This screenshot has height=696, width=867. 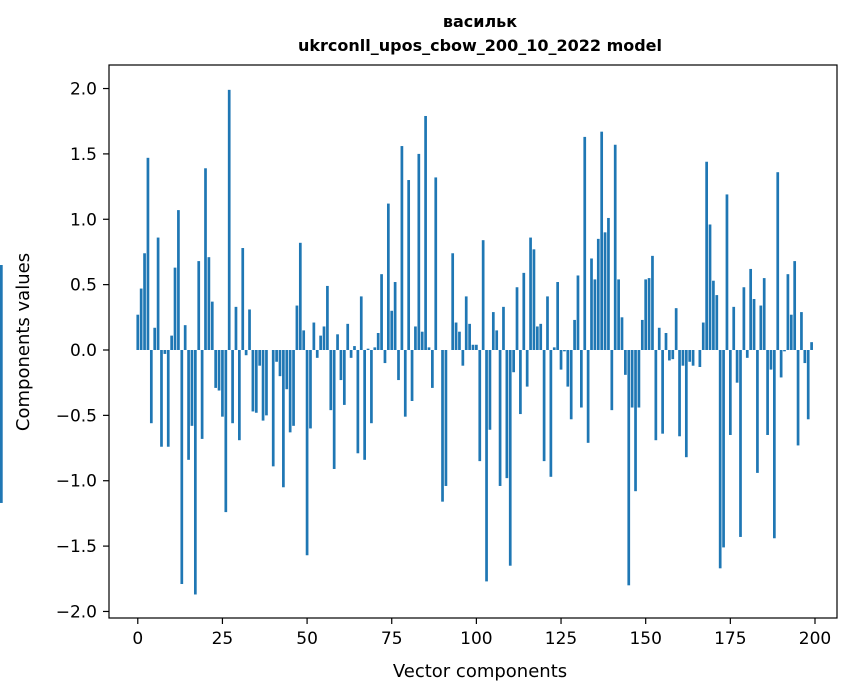 What do you see at coordinates (83, 220) in the screenshot?
I see `y-tick-label: 1.0` at bounding box center [83, 220].